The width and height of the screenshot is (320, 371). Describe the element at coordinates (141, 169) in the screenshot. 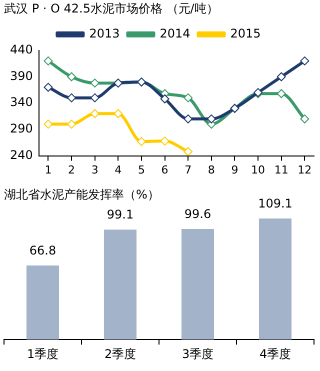

I see `x-tick-label: 5` at that location.